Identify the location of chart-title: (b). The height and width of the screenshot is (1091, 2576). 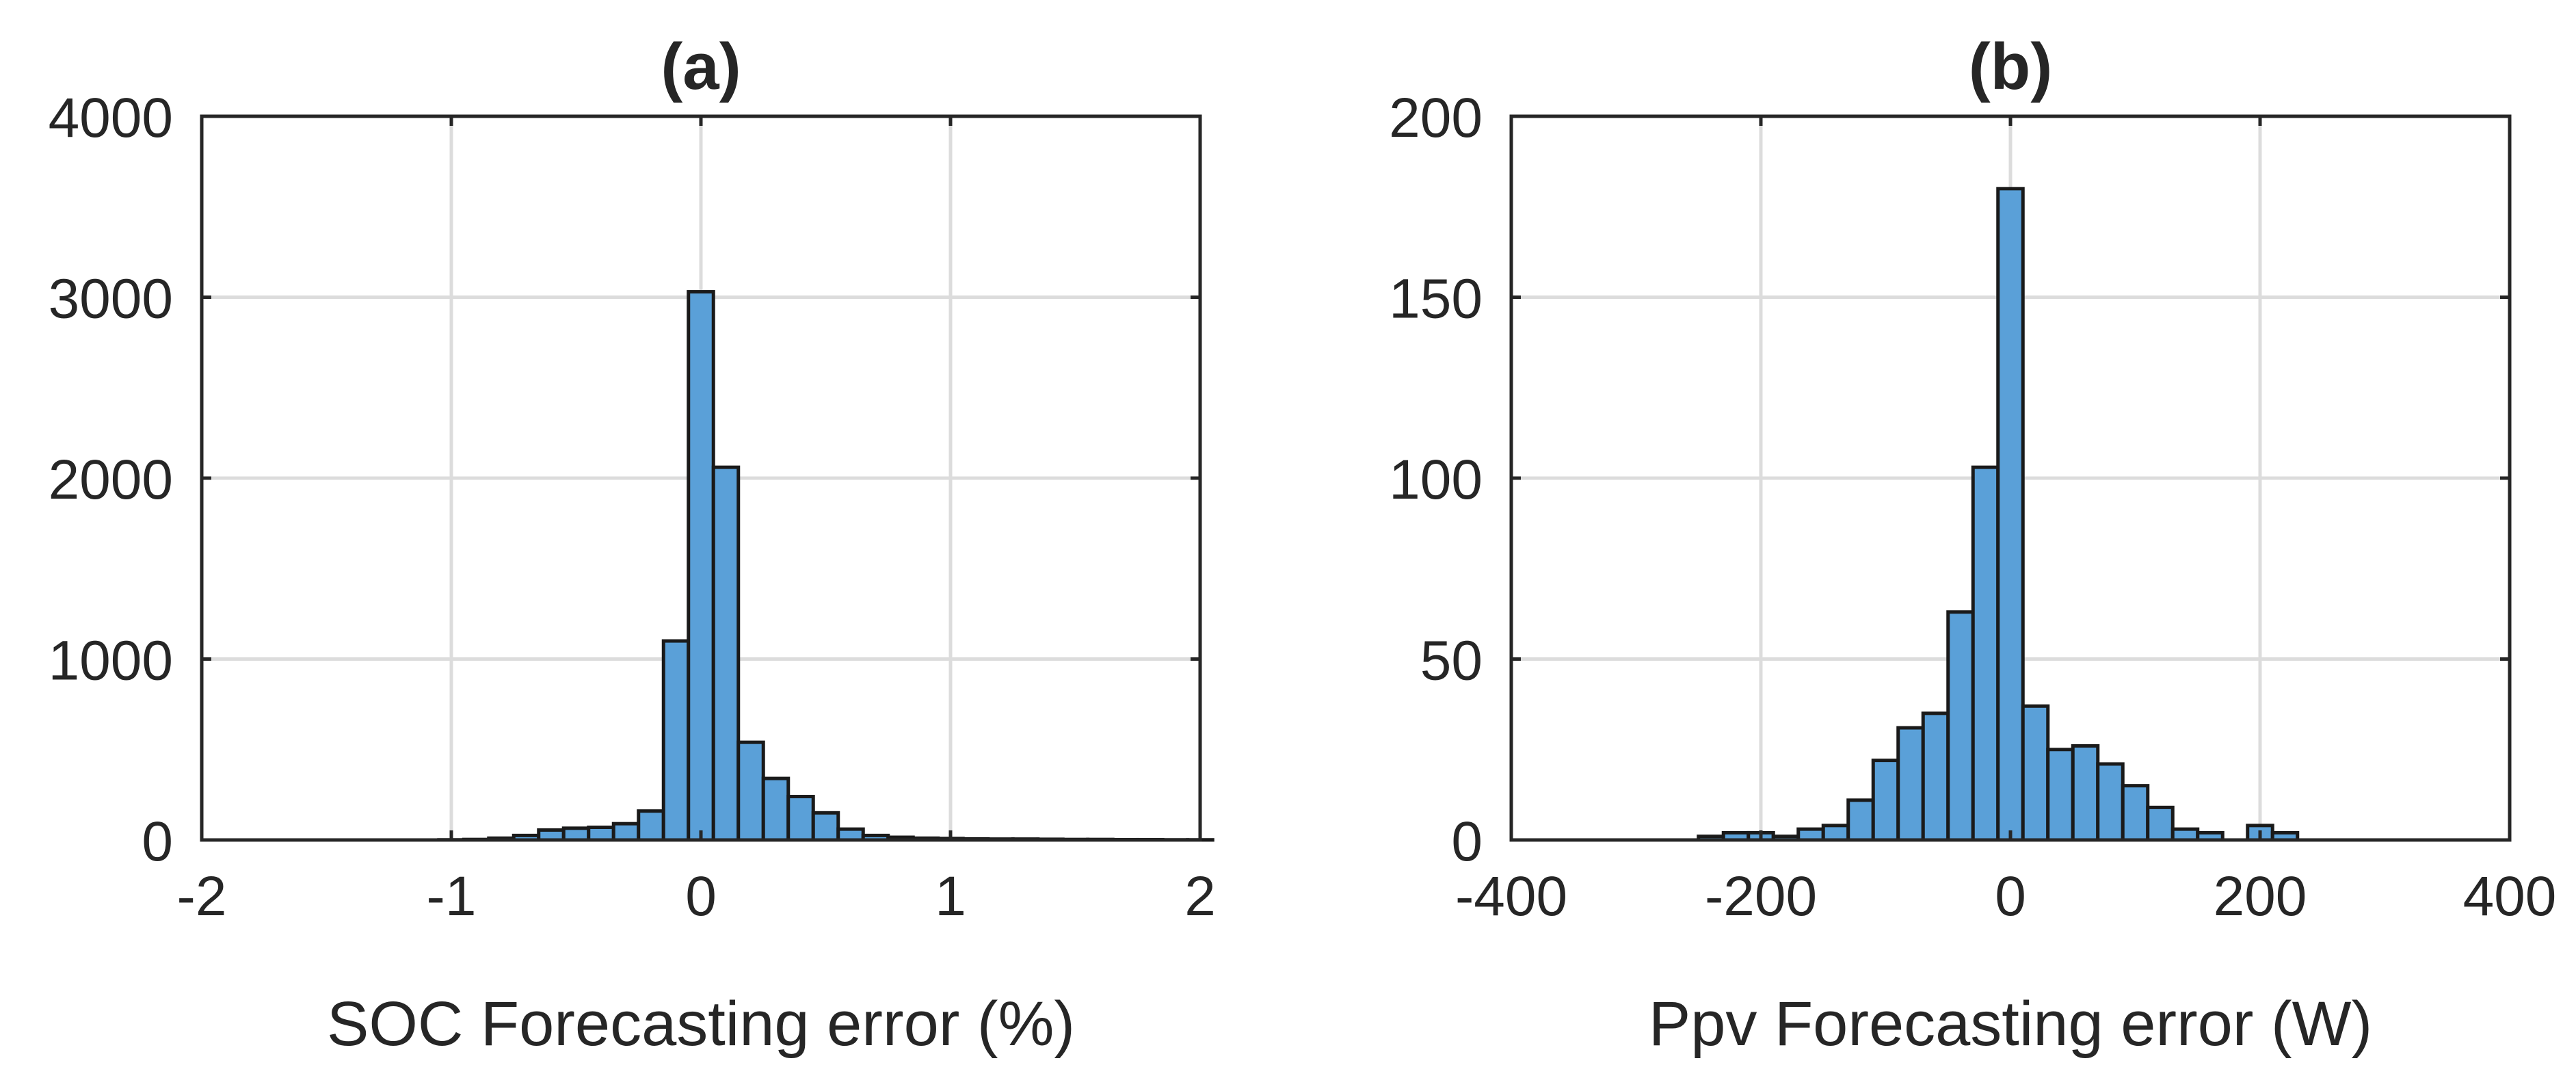
(2011, 66).